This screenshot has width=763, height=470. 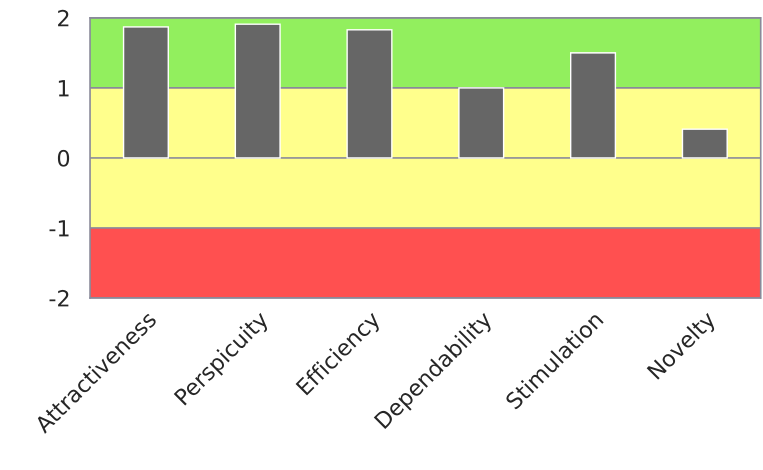 I want to click on y-tick-label: 1, so click(x=63, y=88).